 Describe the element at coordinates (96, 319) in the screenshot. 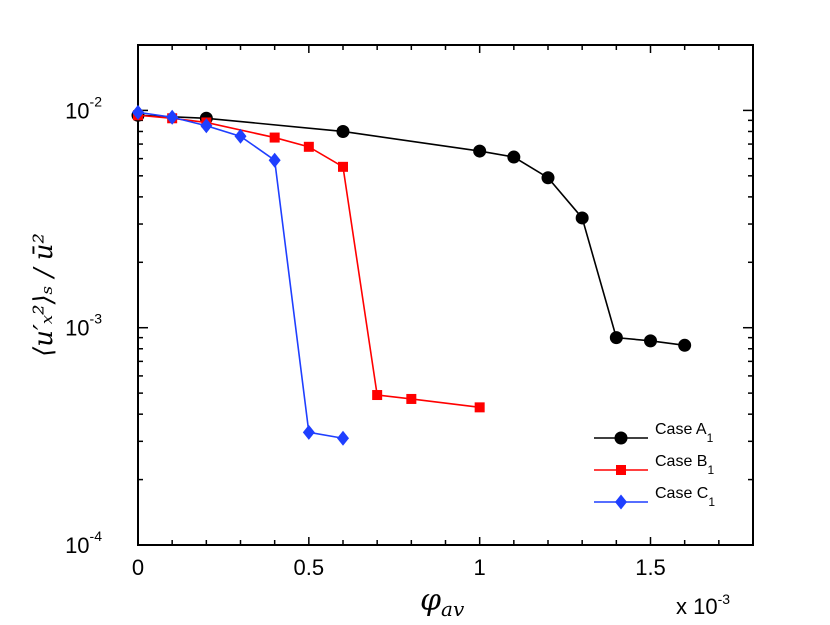

I see `y-tick-exponent: -3` at that location.